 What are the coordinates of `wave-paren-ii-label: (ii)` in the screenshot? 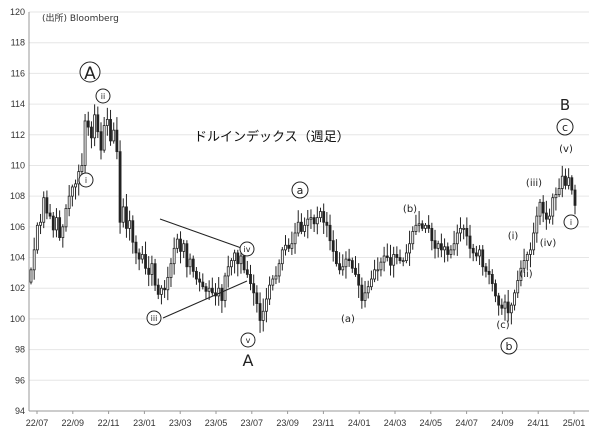 It's located at (525, 274).